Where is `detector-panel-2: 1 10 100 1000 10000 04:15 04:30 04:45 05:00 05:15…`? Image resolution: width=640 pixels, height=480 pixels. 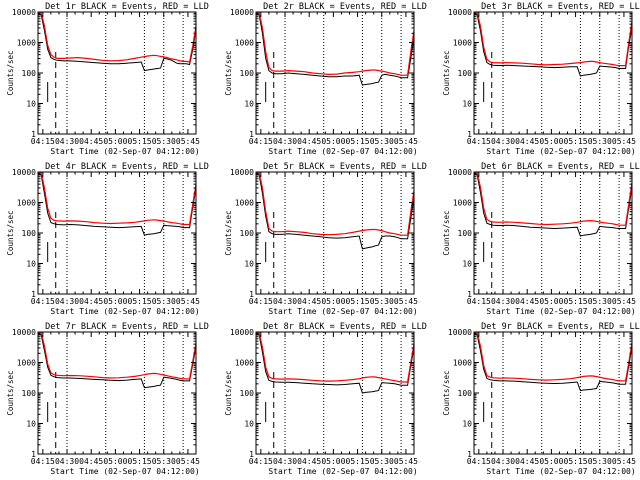
detector-panel-2: 1 10 100 1000 10000 04:15 04:30 04:45 05:00 05:15… is located at coordinates (325, 79).